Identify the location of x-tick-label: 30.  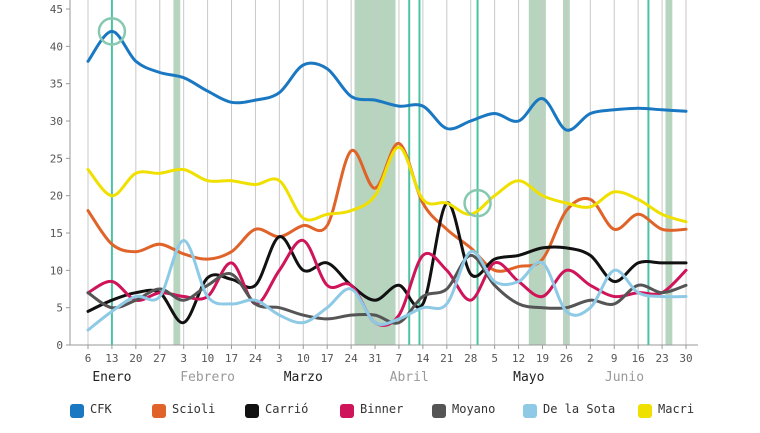
(685, 358).